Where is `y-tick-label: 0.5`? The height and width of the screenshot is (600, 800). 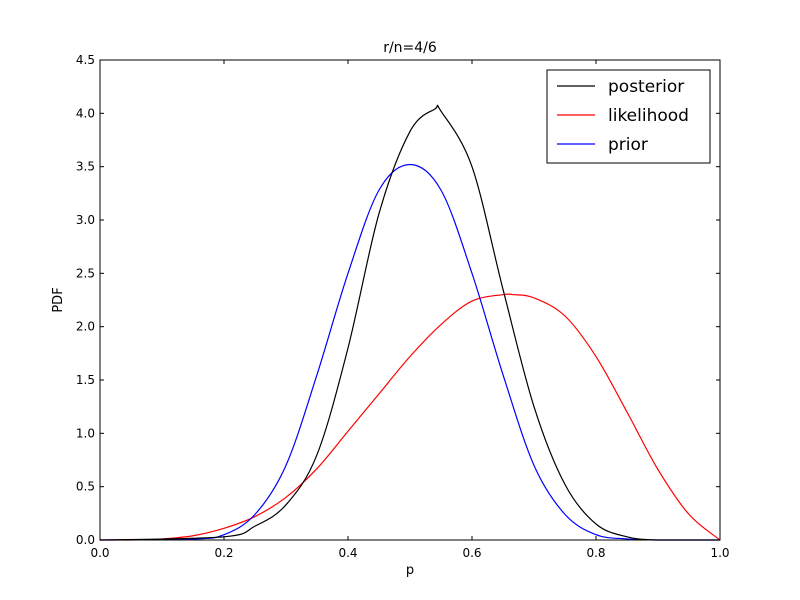
y-tick-label: 0.5 is located at coordinates (85, 487).